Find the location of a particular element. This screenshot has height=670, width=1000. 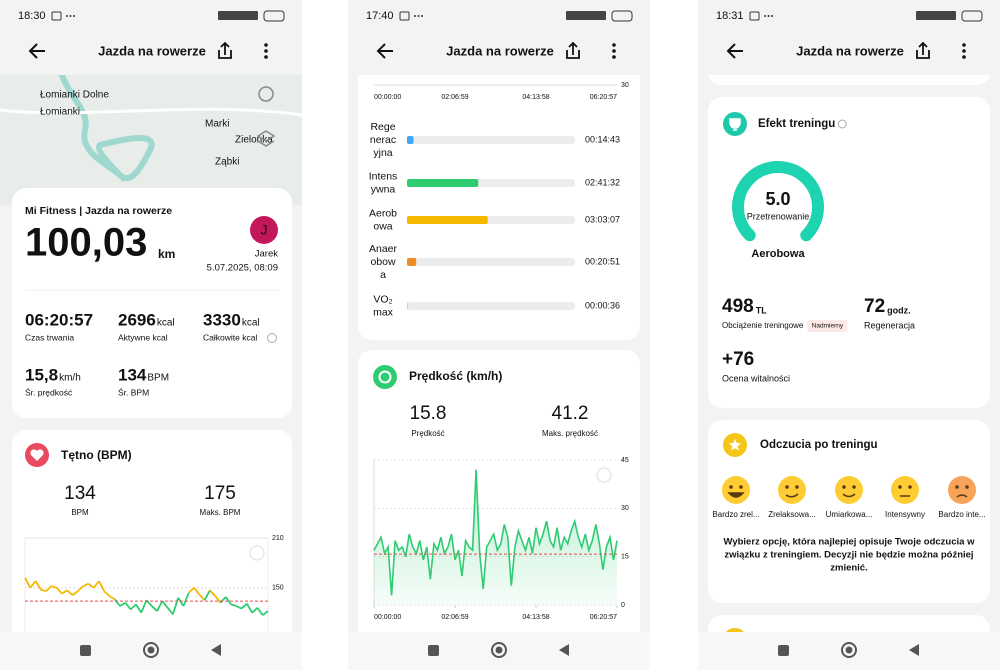

stat-label: Śr. prędkość is located at coordinates (49, 391).